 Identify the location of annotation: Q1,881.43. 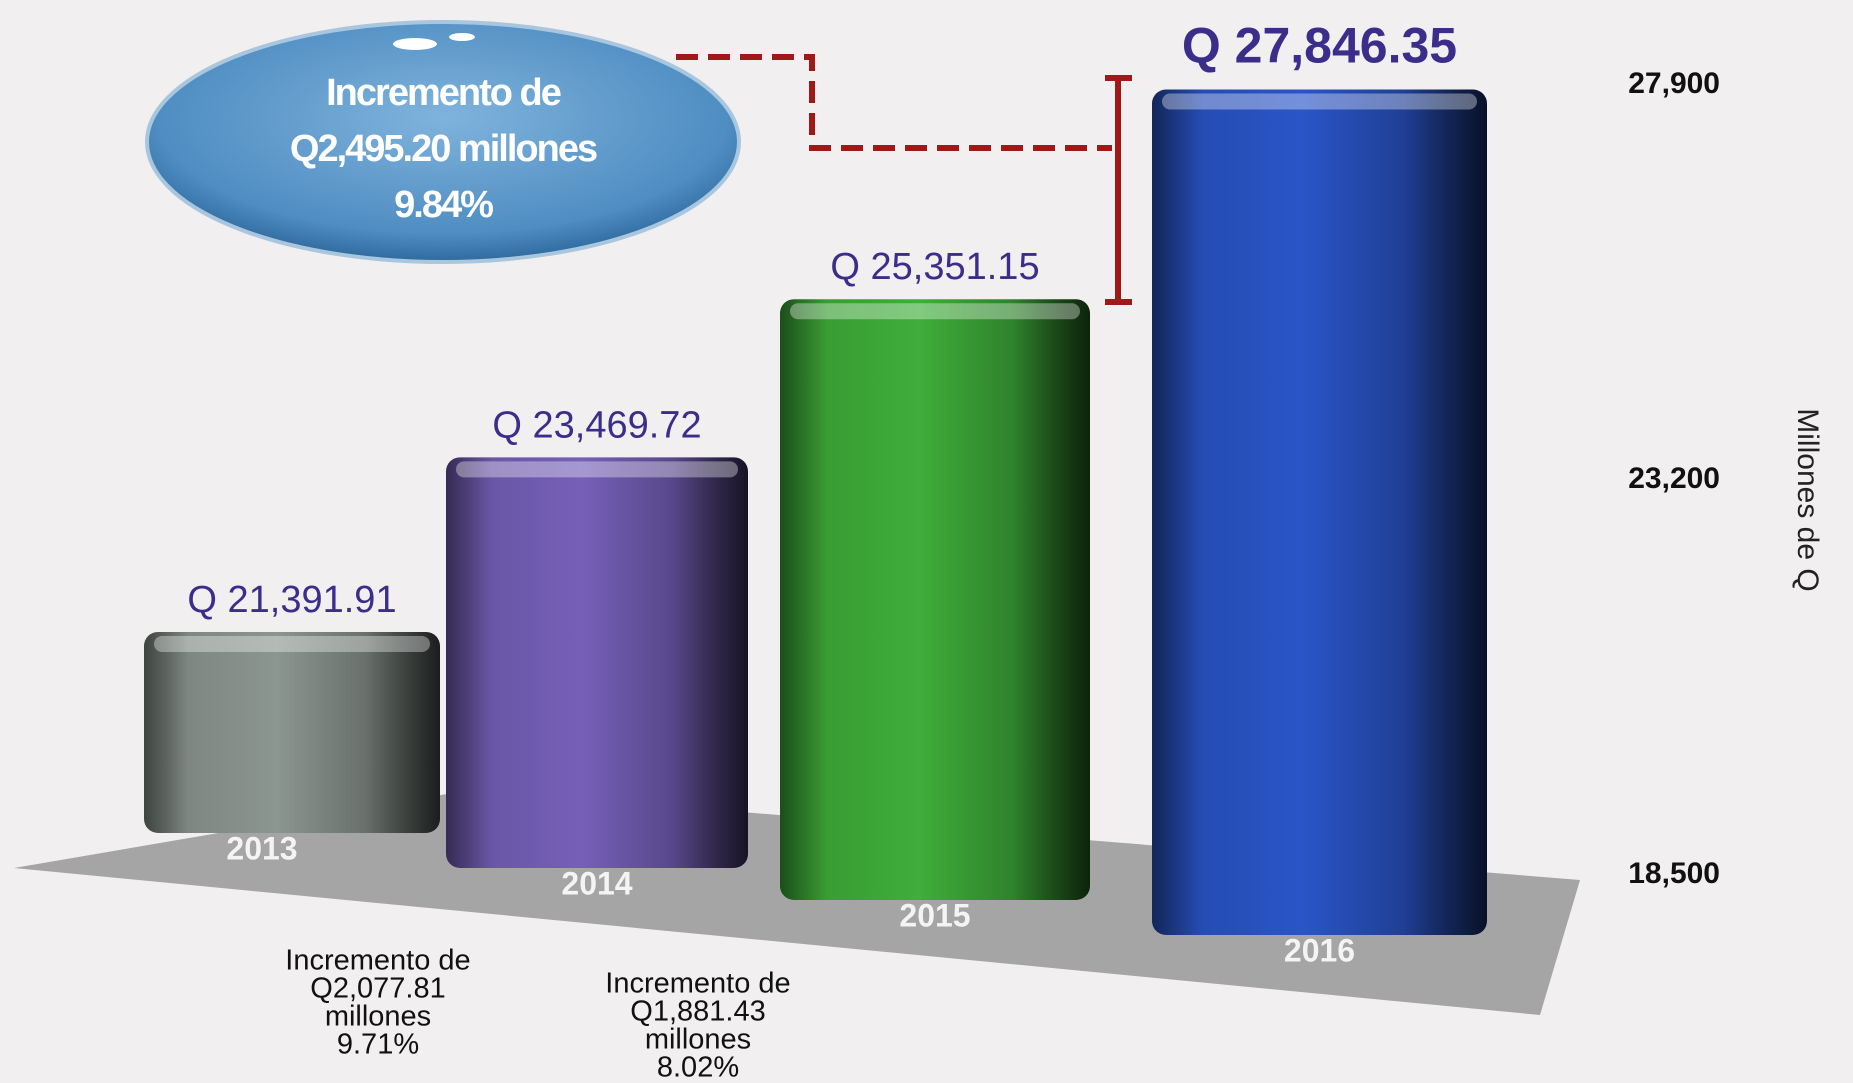
(697, 1012).